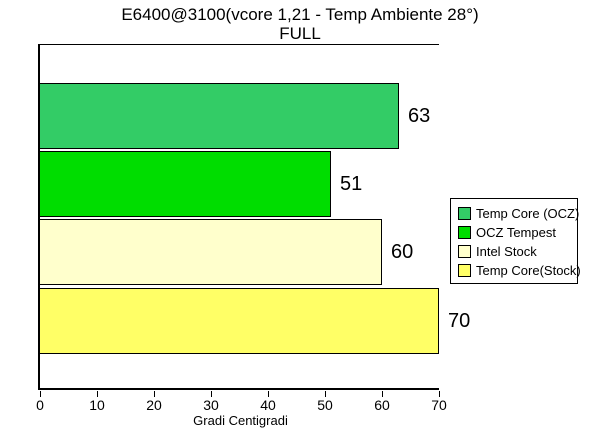  I want to click on legend-item: Temp Core (OCZ), so click(519, 213).